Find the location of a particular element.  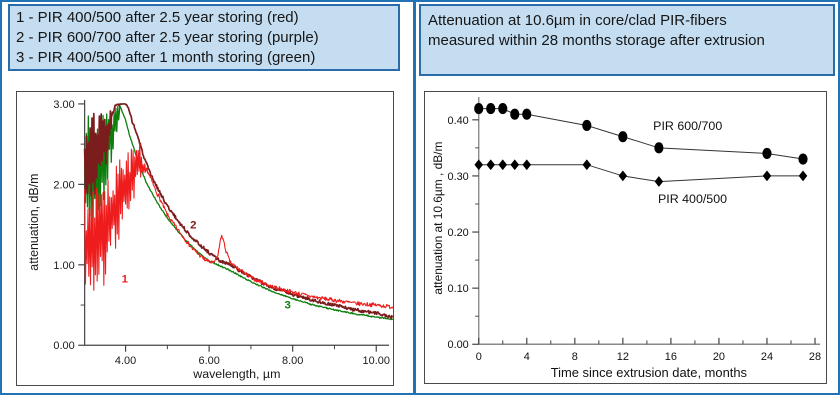

svg-text: 2 is located at coordinates (193, 226).